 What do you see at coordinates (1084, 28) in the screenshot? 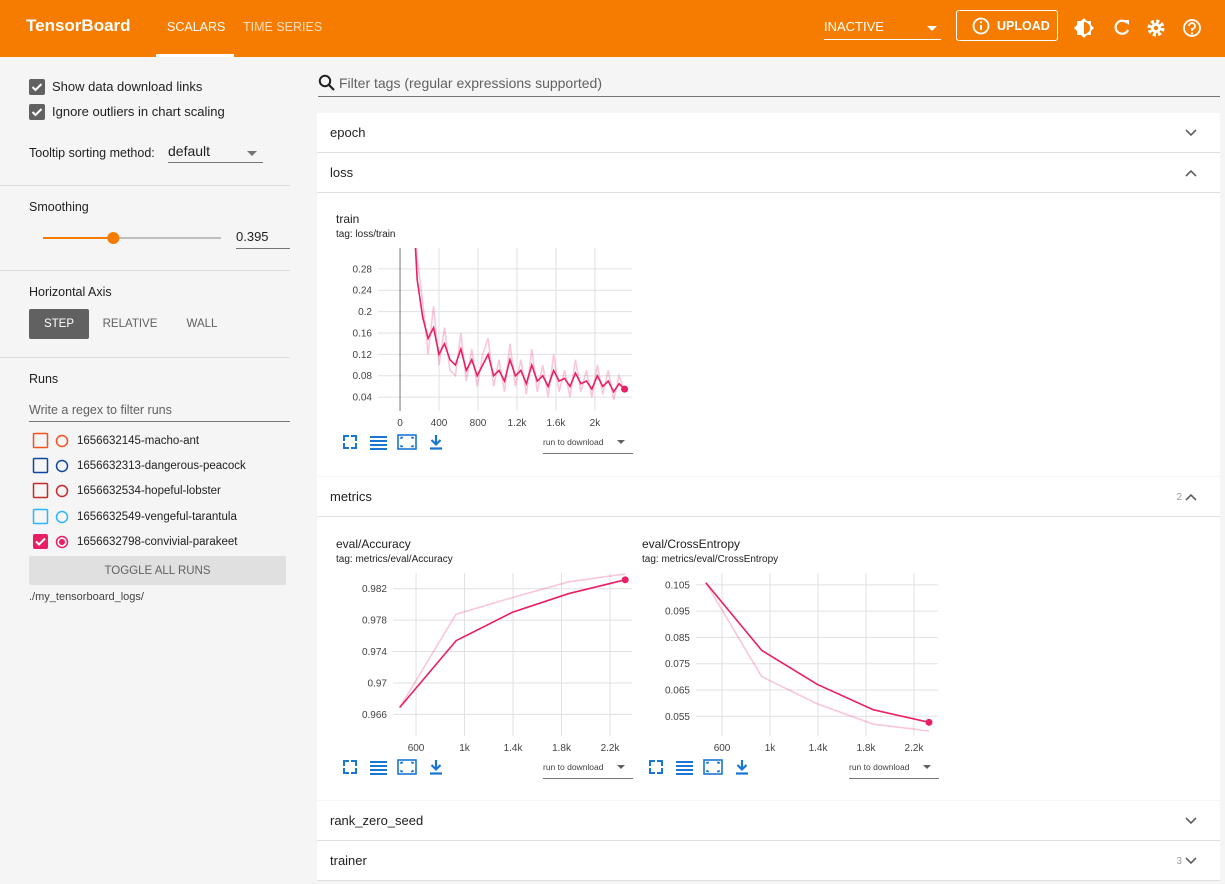
I see `theme-icon` at bounding box center [1084, 28].